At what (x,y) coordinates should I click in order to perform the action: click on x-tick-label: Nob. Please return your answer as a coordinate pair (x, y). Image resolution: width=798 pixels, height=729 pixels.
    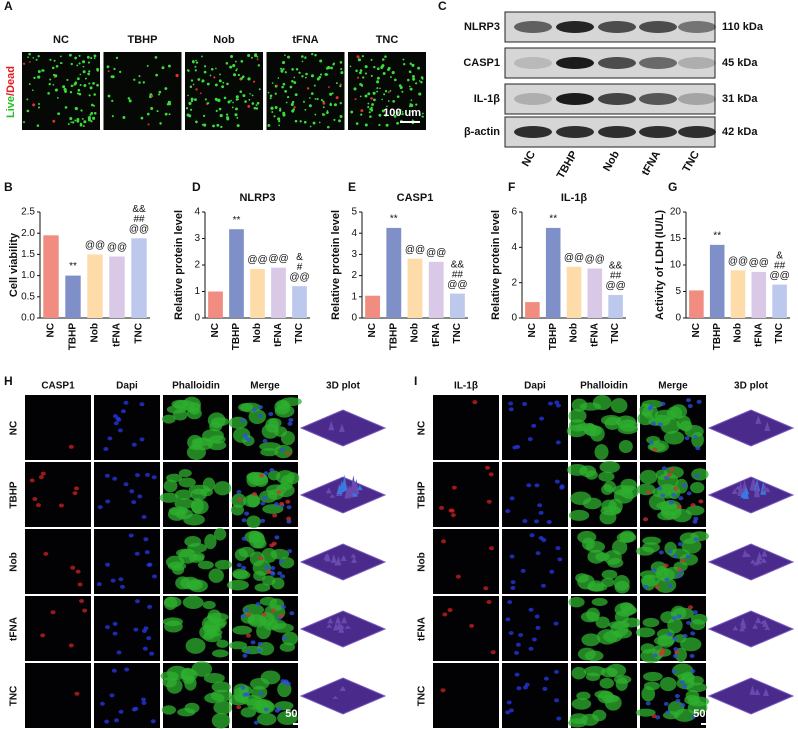
    Looking at the image, I should click on (257, 332).